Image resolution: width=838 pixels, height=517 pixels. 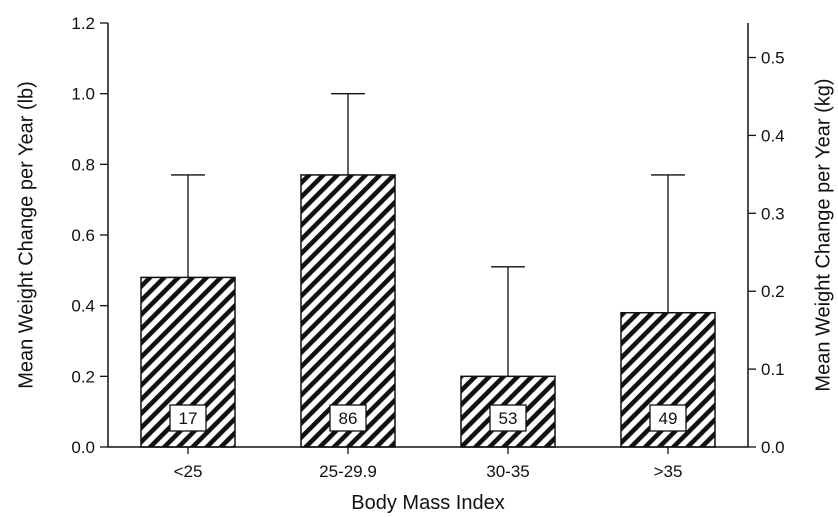 I want to click on left-tick-label-1: 0.2, so click(x=83, y=376).